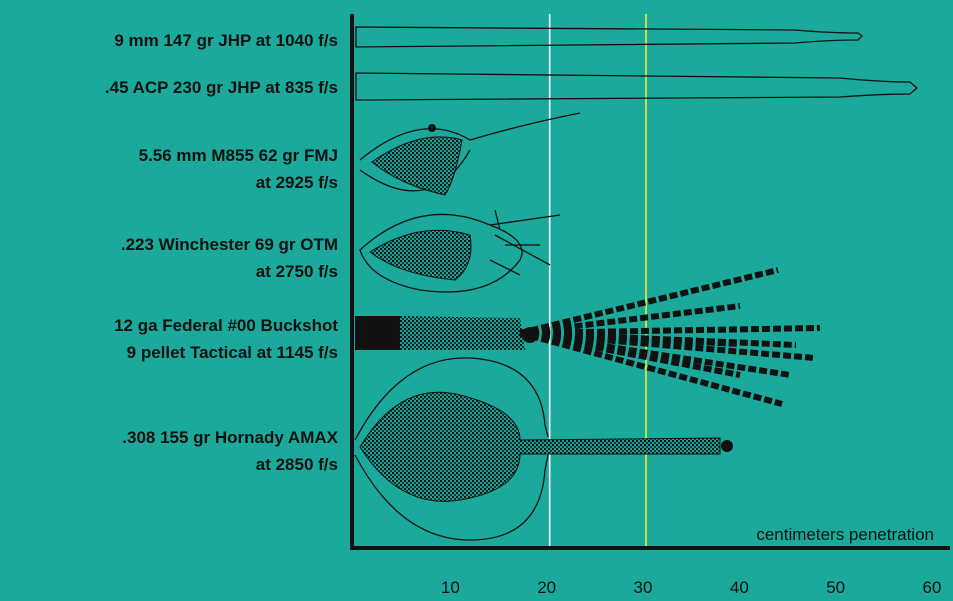 The width and height of the screenshot is (953, 601). I want to click on x-tick-label: 60, so click(932, 587).